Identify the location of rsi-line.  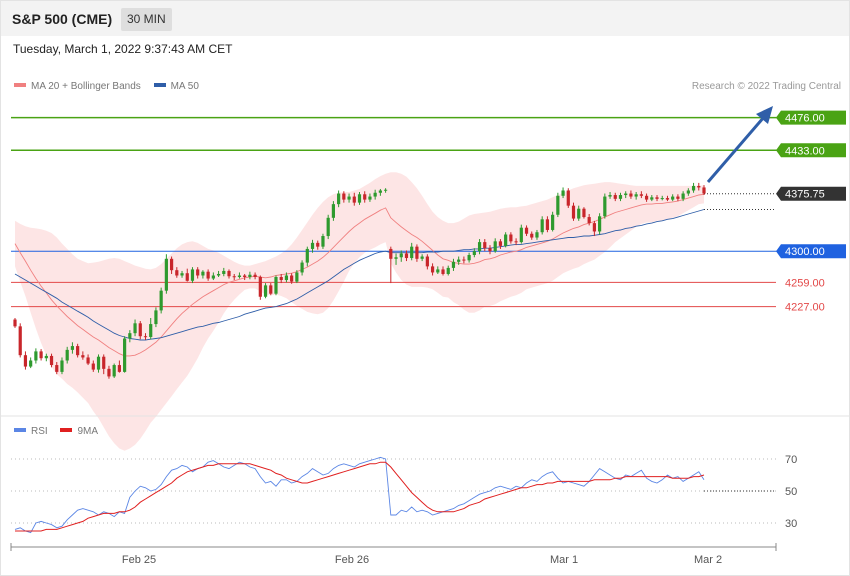
(359, 495).